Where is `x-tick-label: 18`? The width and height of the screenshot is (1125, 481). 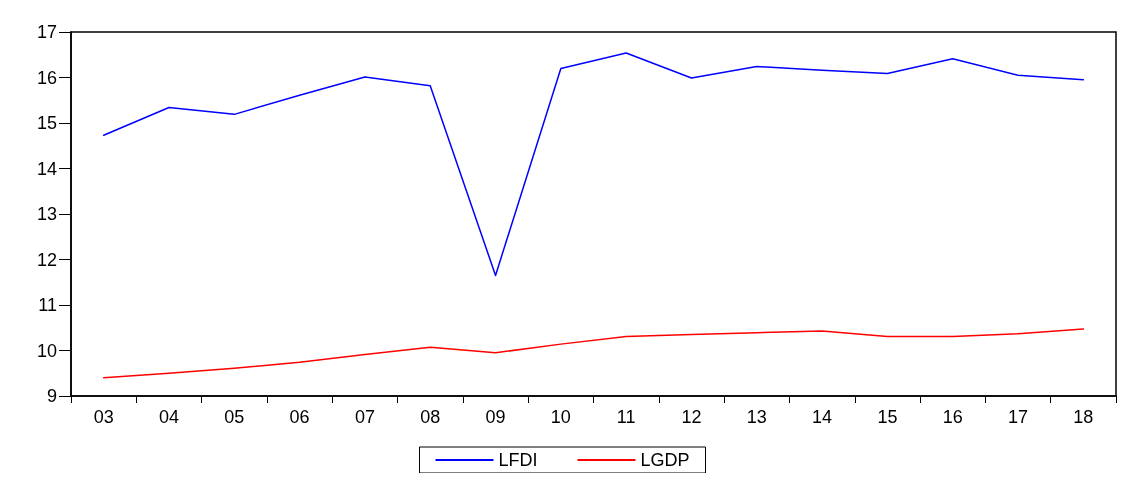
x-tick-label: 18 is located at coordinates (1083, 417).